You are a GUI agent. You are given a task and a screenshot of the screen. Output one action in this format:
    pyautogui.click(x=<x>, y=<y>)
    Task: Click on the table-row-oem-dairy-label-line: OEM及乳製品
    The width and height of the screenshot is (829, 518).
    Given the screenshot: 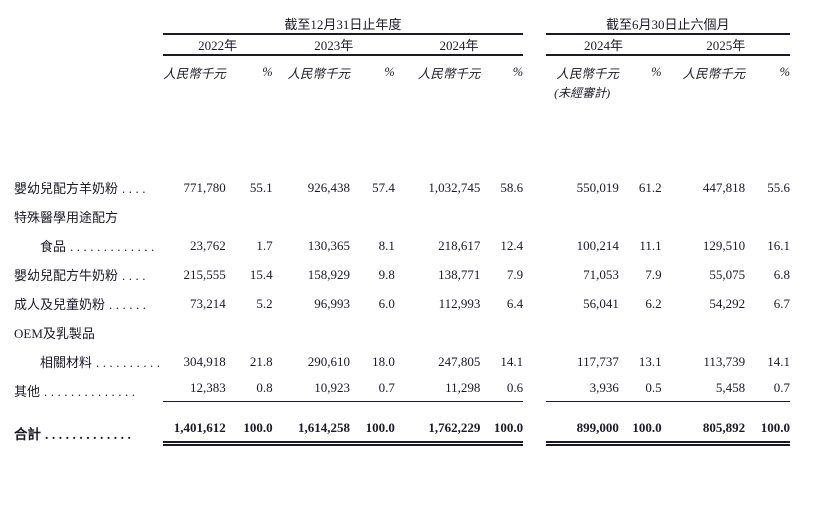 What is the action you would take?
    pyautogui.click(x=402, y=332)
    